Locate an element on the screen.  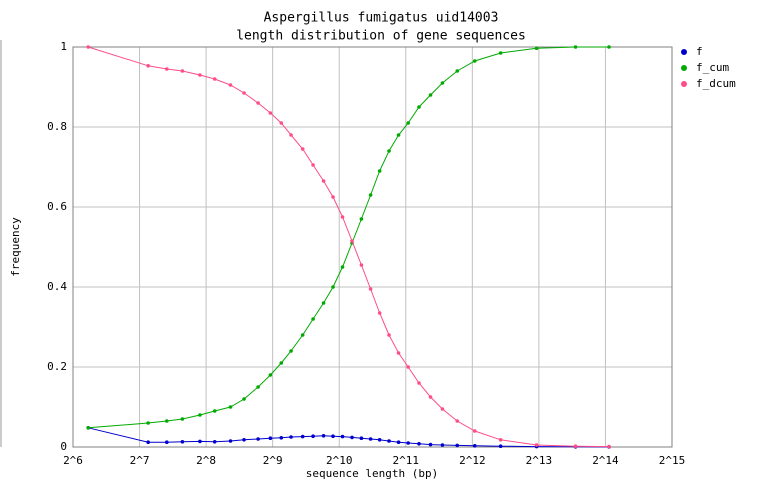
x-tick-label: 2^11 is located at coordinates (406, 460).